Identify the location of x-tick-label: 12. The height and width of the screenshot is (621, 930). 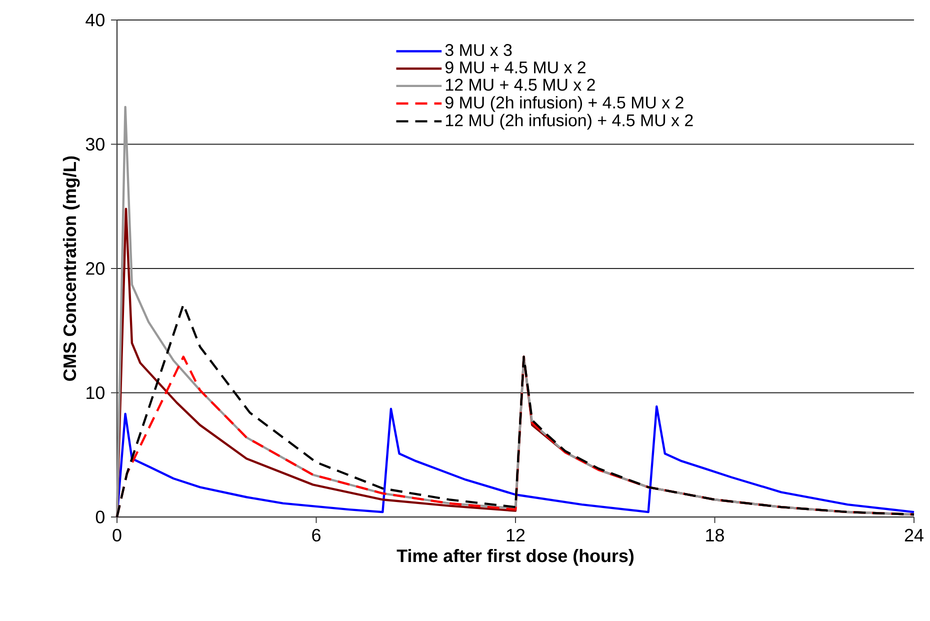
(515, 535).